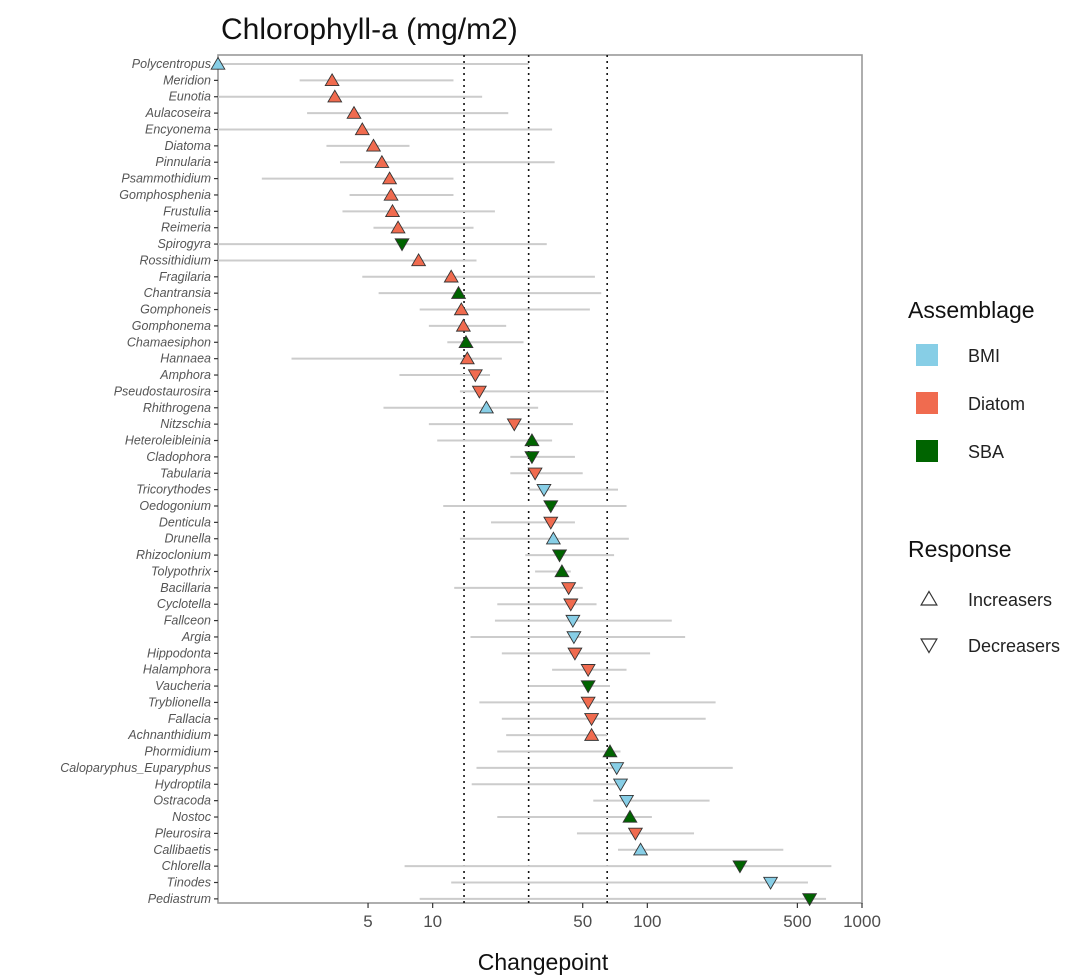 This screenshot has width=1089, height=979. What do you see at coordinates (171, 64) in the screenshot?
I see `y-tick-label: Polycentropus` at bounding box center [171, 64].